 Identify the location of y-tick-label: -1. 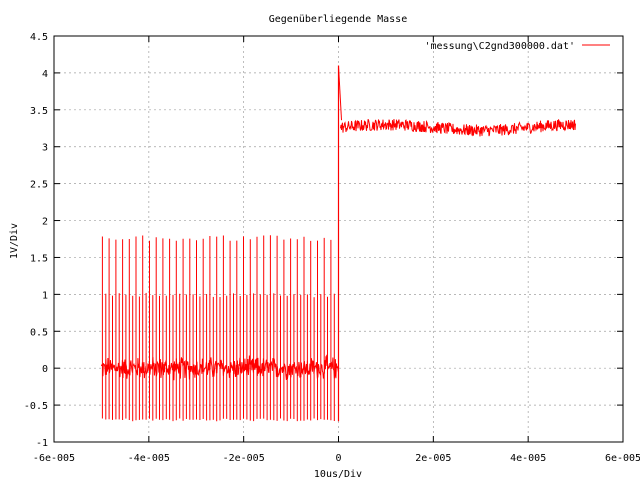
(42, 443).